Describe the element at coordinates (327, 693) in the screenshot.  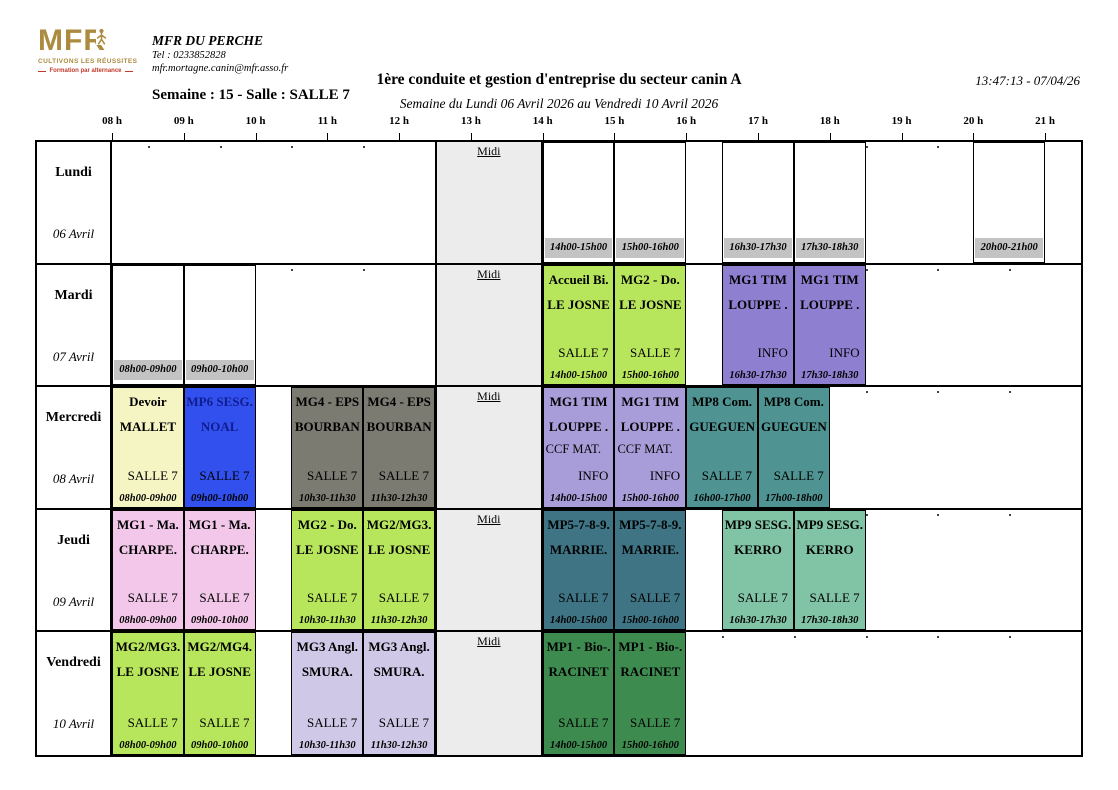
I see `course-block: MG3 Angl. SMURA. SALLE 7 10h30-11h30` at that location.